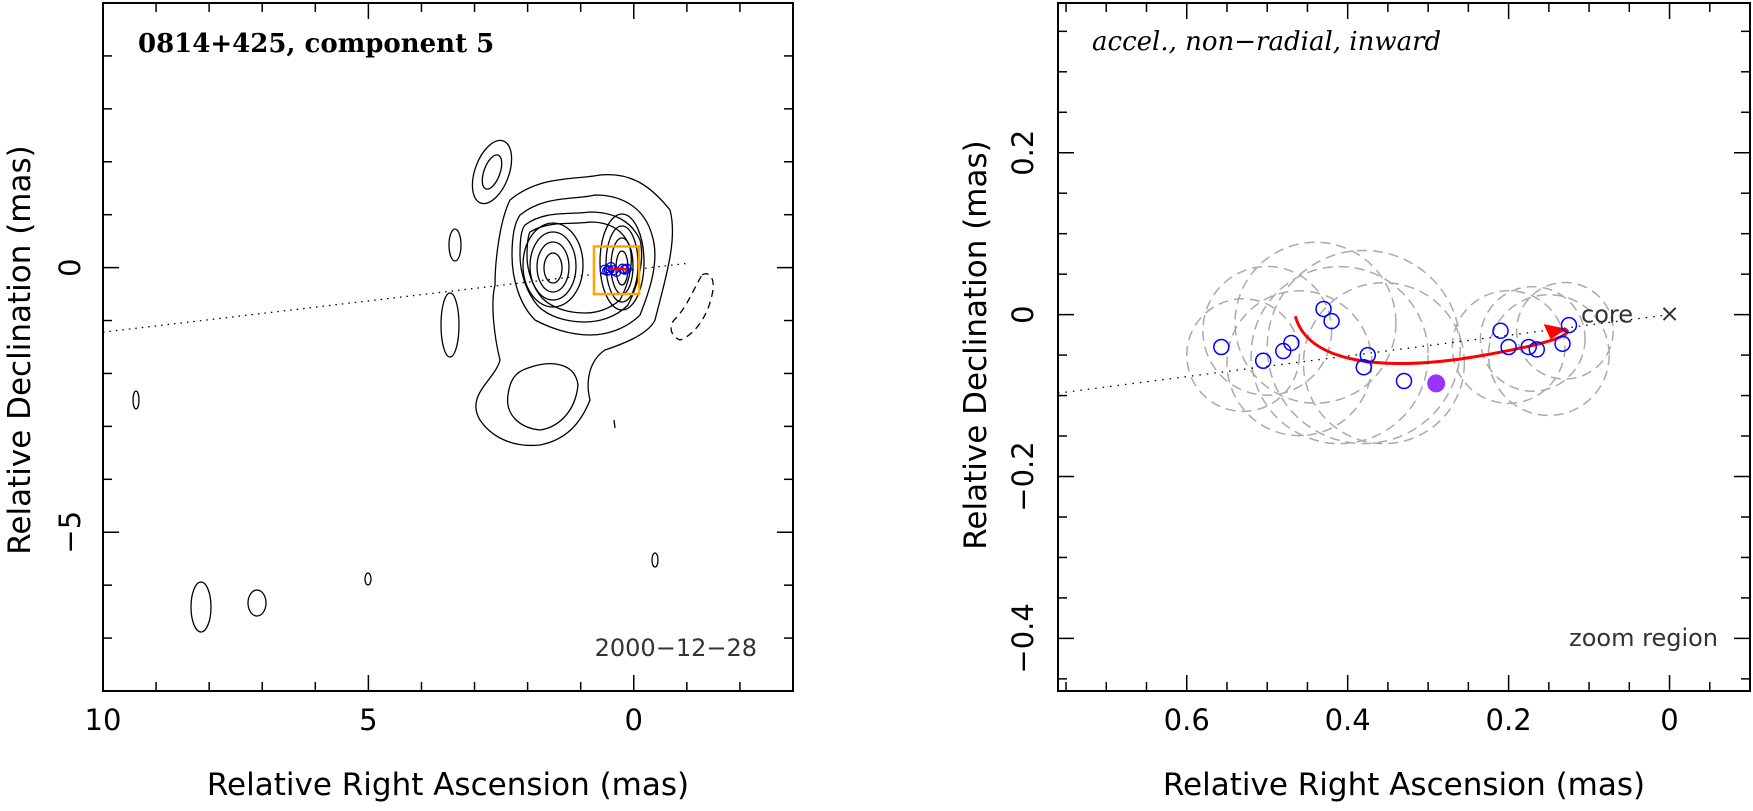  What do you see at coordinates (1266, 42) in the screenshot?
I see `right-panel-title: accel., non−radial, inward` at bounding box center [1266, 42].